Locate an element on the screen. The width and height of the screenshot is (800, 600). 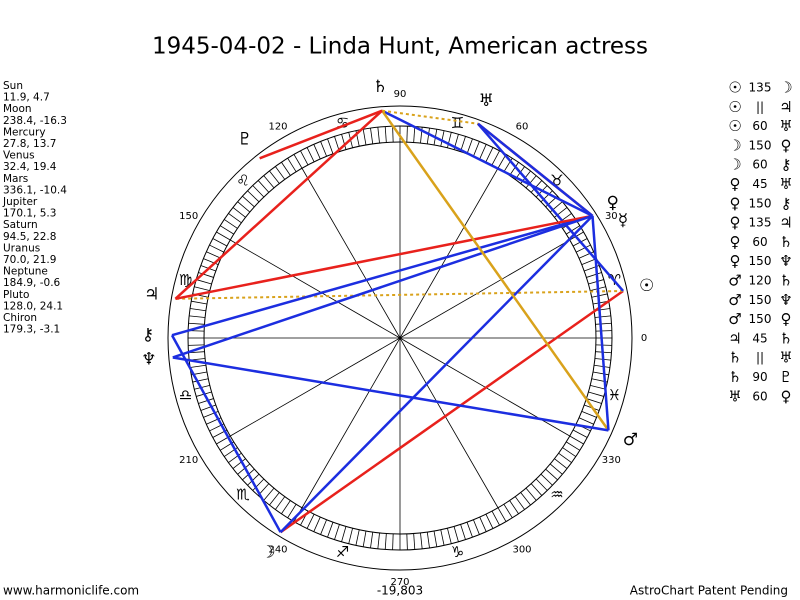
planet-name: Pluto is located at coordinates (16, 295).